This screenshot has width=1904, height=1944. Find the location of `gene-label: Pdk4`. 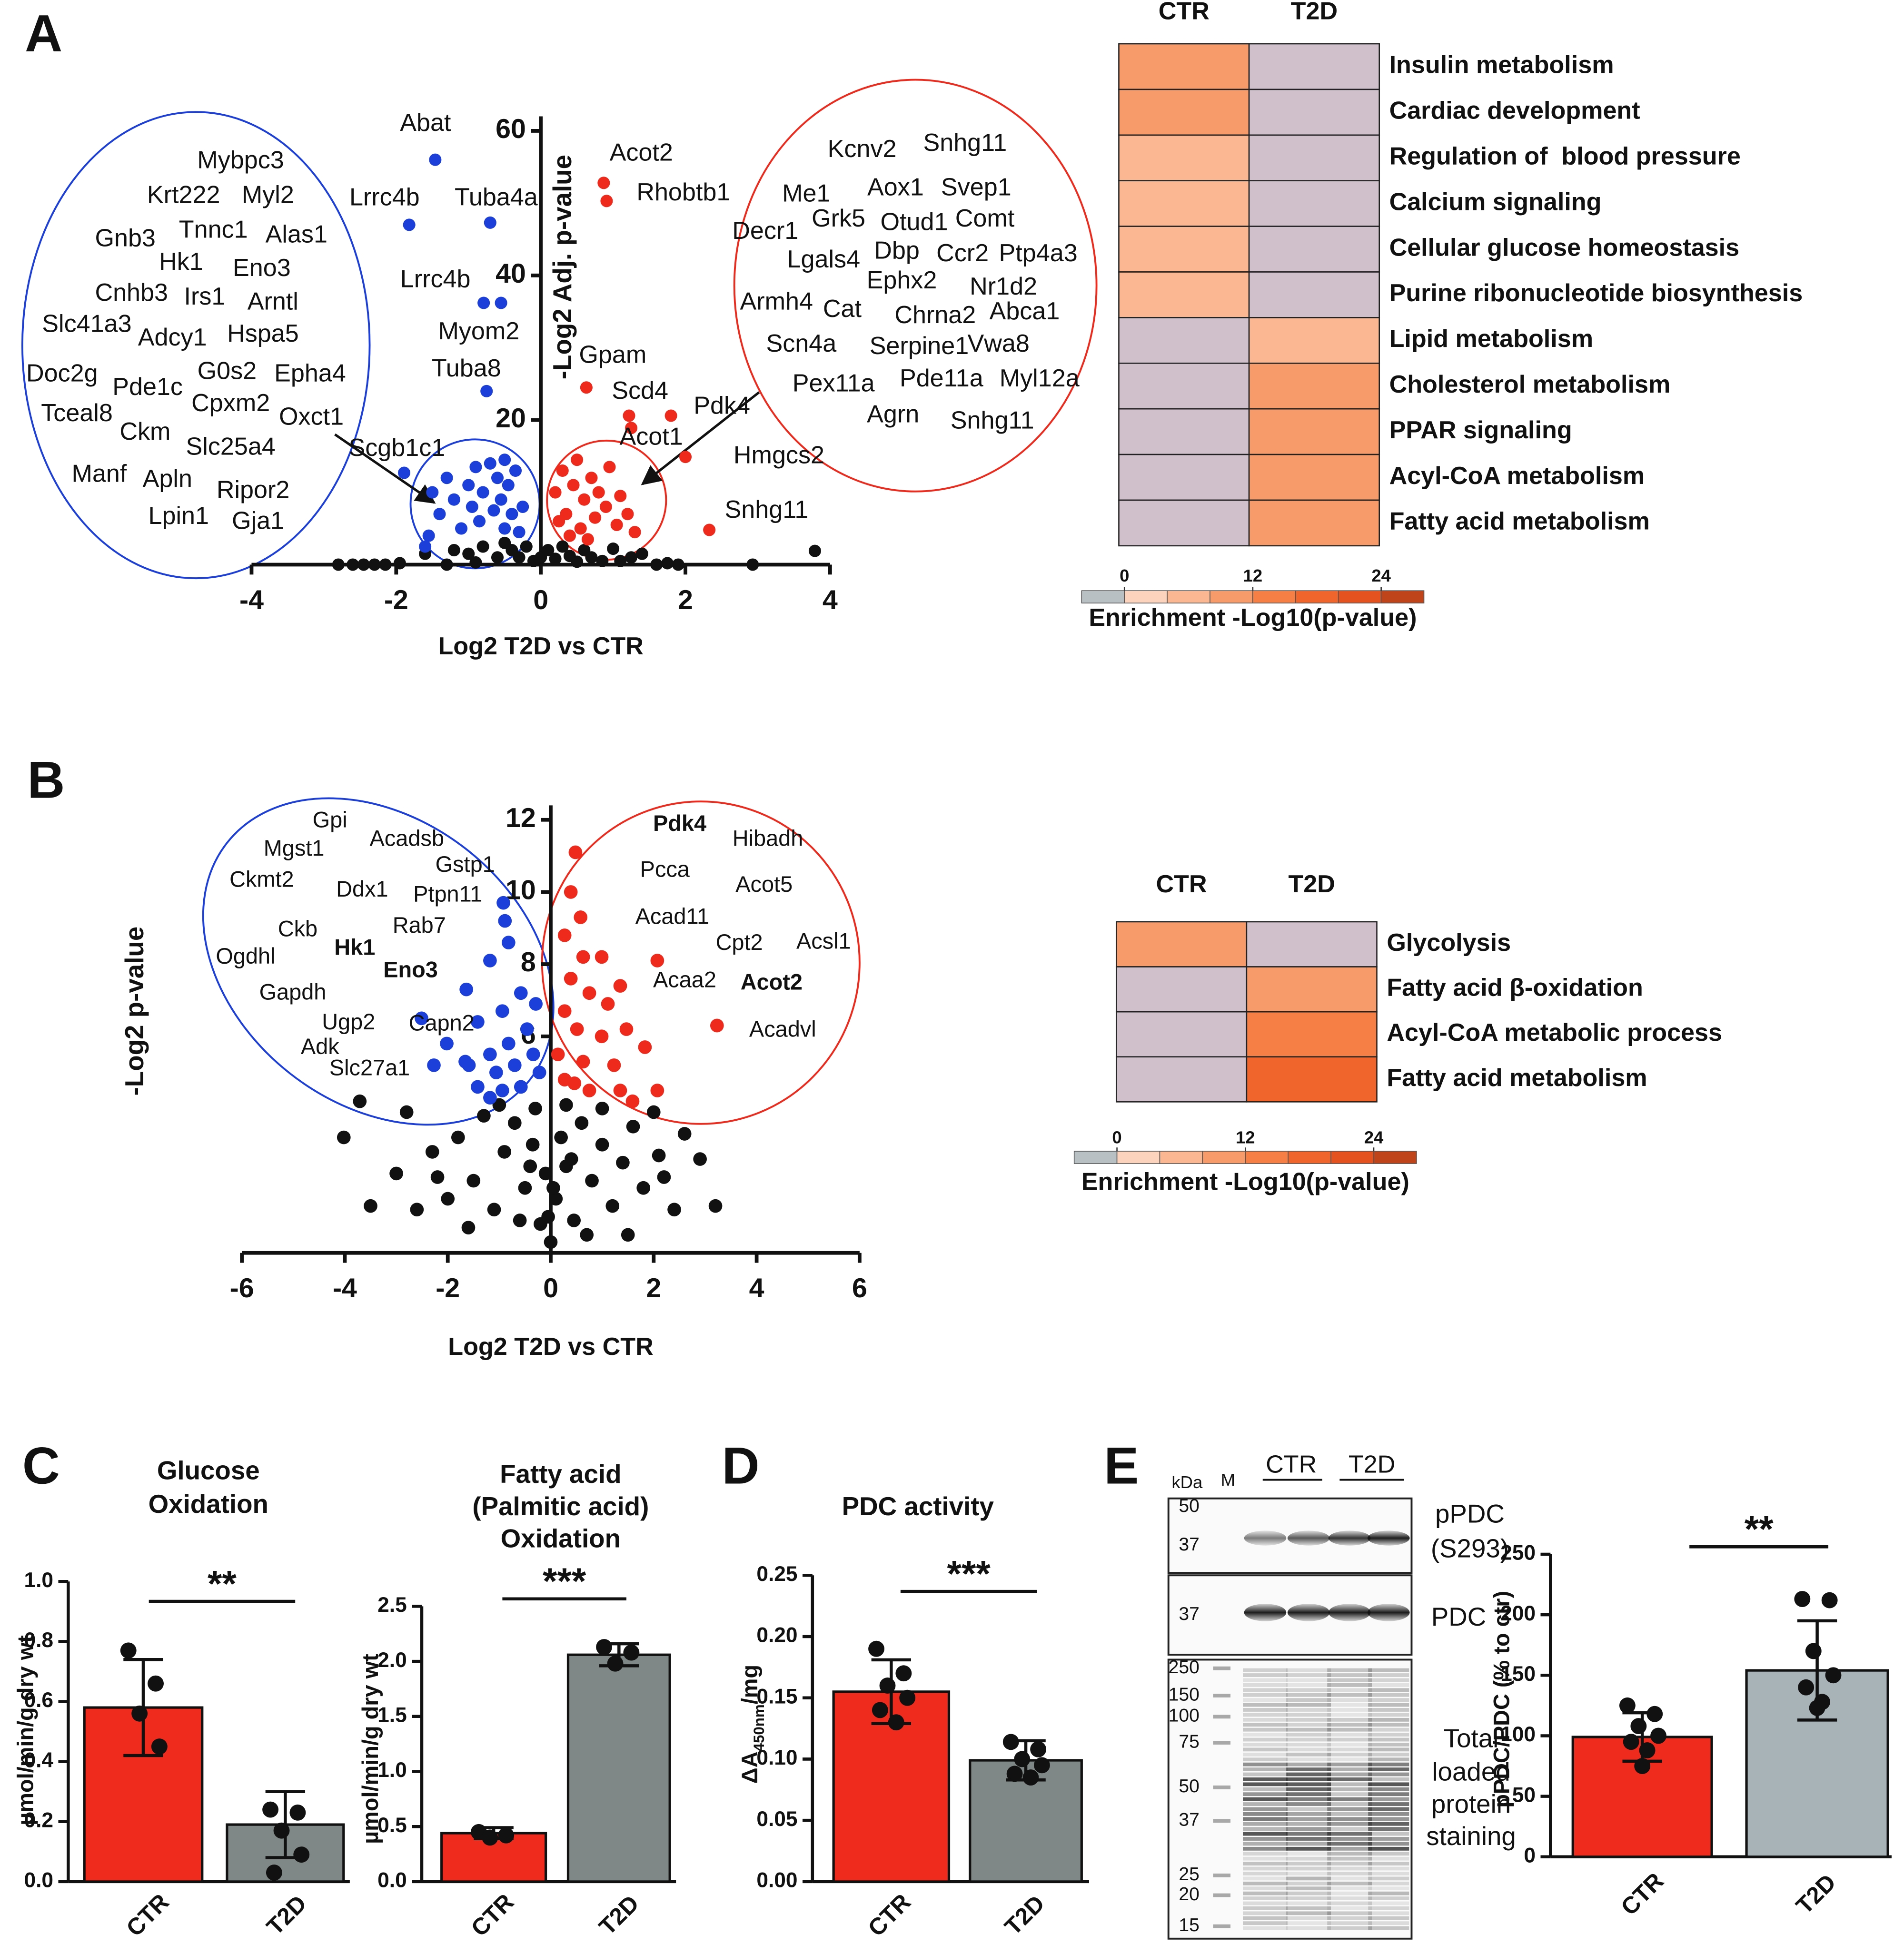

gene-label: Pdk4 is located at coordinates (722, 405).